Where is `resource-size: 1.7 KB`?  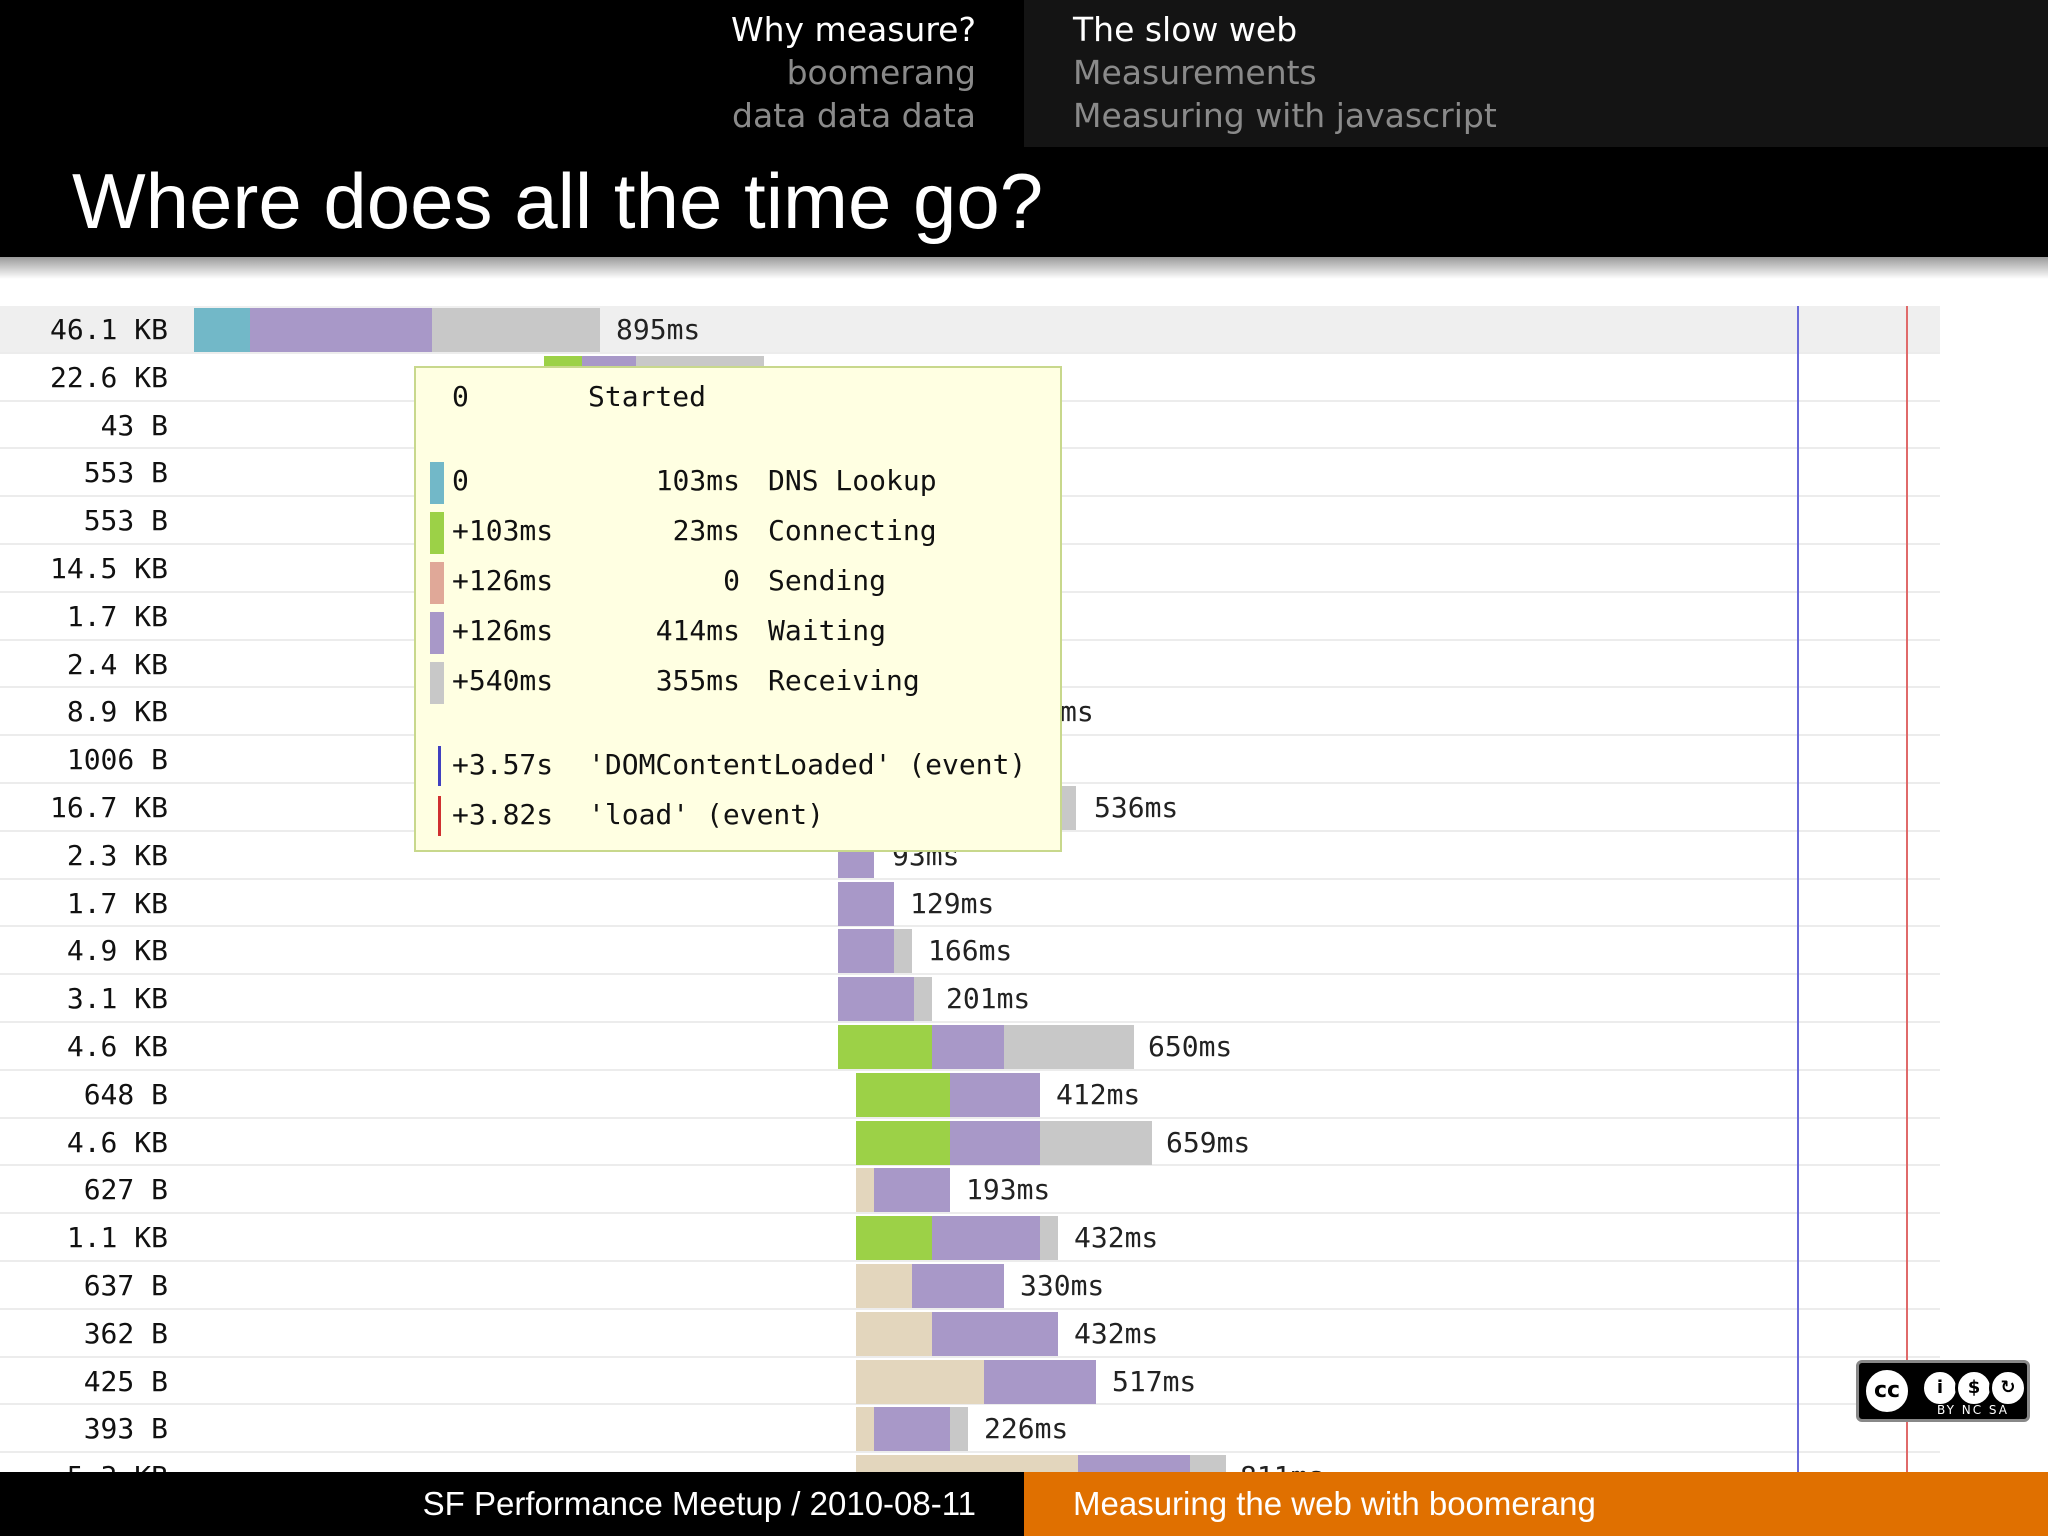
resource-size: 1.7 KB is located at coordinates (117, 616).